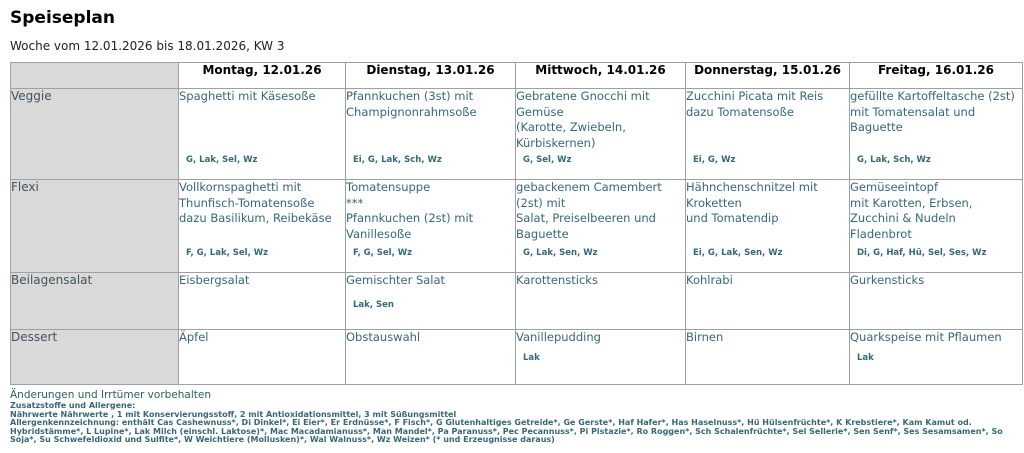 This screenshot has height=453, width=1024. What do you see at coordinates (547, 160) in the screenshot?
I see `allergen-codes: G, Sel, Wz` at bounding box center [547, 160].